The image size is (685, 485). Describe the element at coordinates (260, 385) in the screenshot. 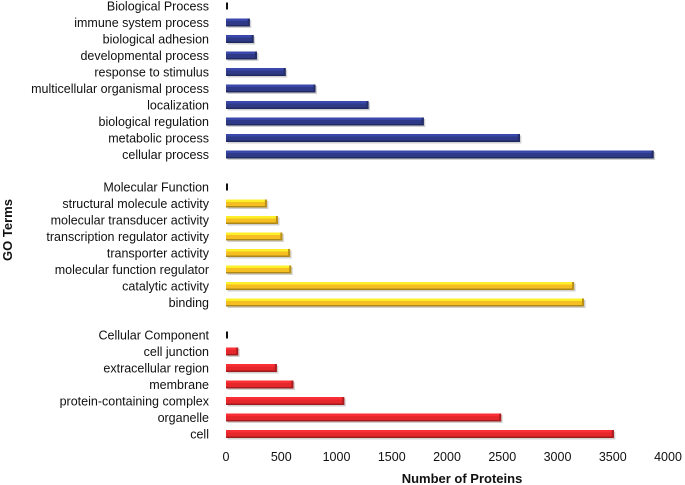

I see `bar-membrane` at that location.